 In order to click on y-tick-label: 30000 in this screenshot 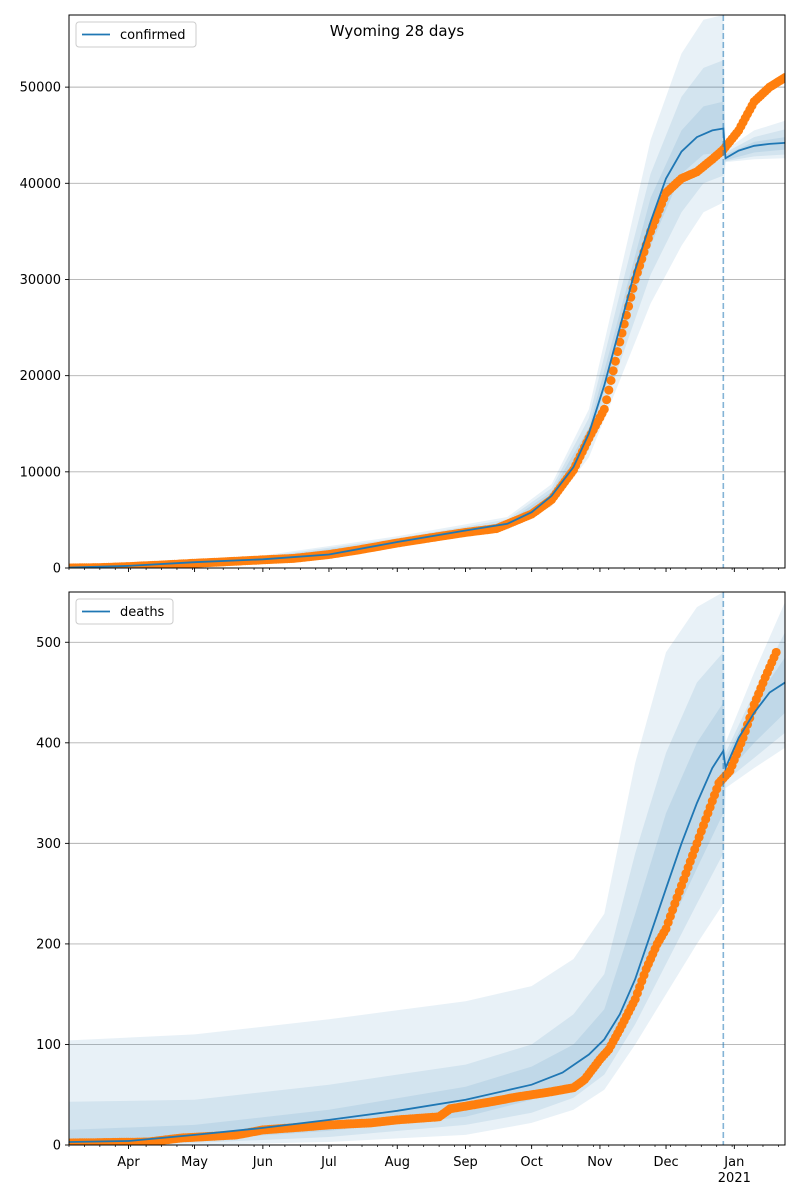, I will do `click(40, 280)`.